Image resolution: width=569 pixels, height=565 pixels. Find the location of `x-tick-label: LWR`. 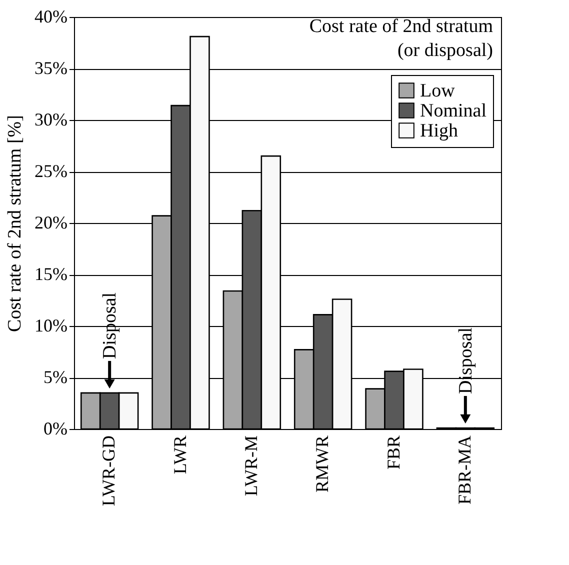

x-tick-label: LWR is located at coordinates (180, 455).